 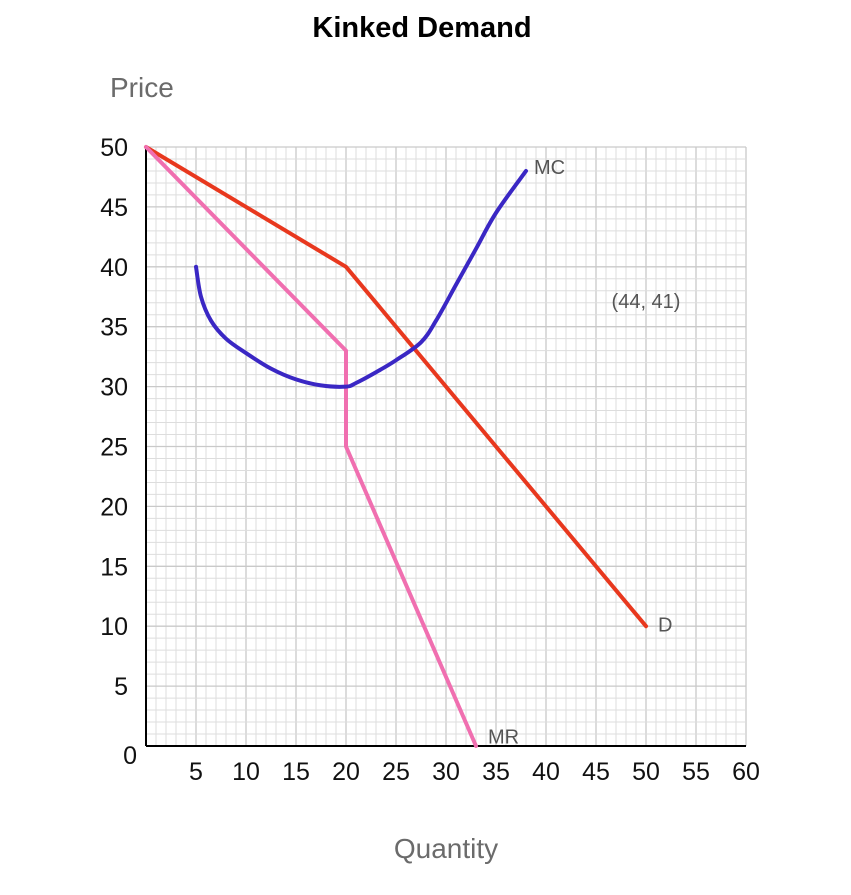 What do you see at coordinates (114, 268) in the screenshot?
I see `y-tick-label: 40` at bounding box center [114, 268].